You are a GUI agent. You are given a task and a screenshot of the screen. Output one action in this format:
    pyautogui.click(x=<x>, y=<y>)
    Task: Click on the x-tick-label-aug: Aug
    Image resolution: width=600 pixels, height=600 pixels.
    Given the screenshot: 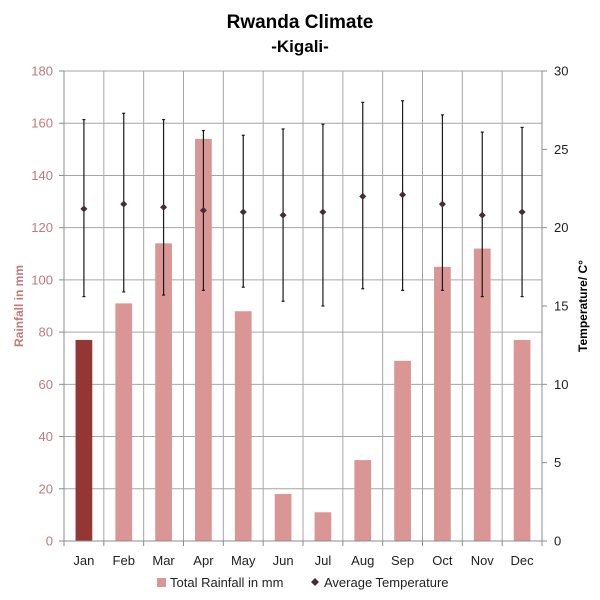 What is the action you would take?
    pyautogui.click(x=362, y=560)
    